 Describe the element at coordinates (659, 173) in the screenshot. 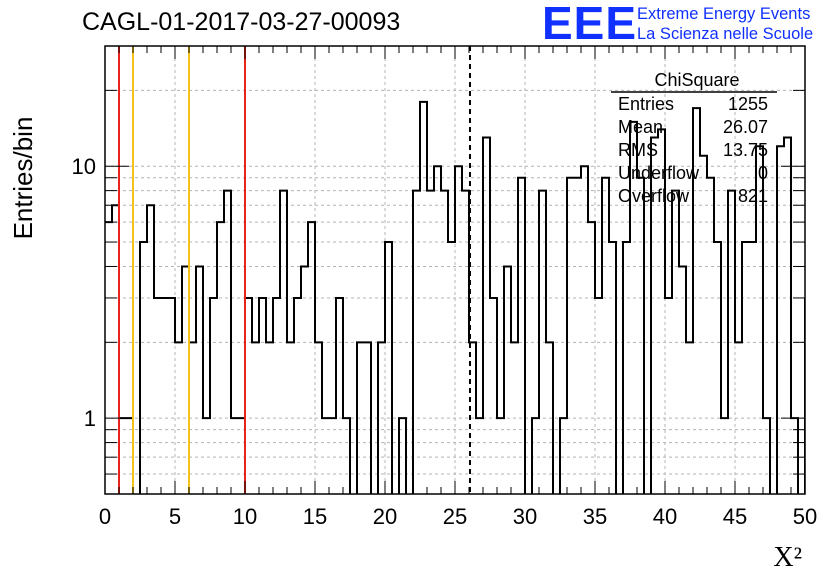

I see `stats-label: Underflow` at that location.